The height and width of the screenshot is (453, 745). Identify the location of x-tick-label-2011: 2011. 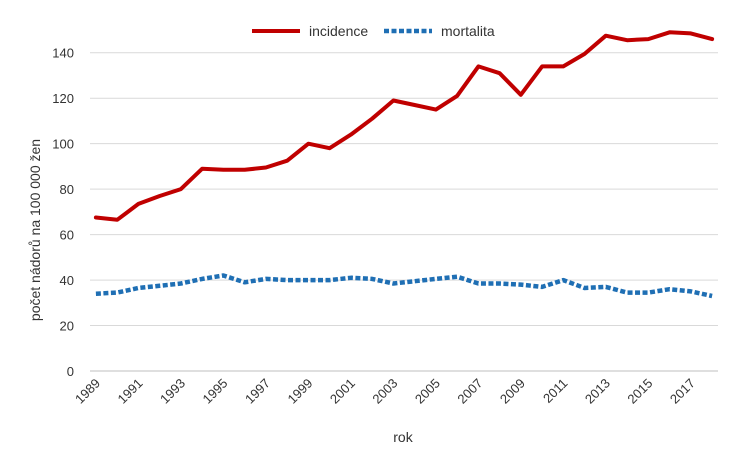
(555, 391).